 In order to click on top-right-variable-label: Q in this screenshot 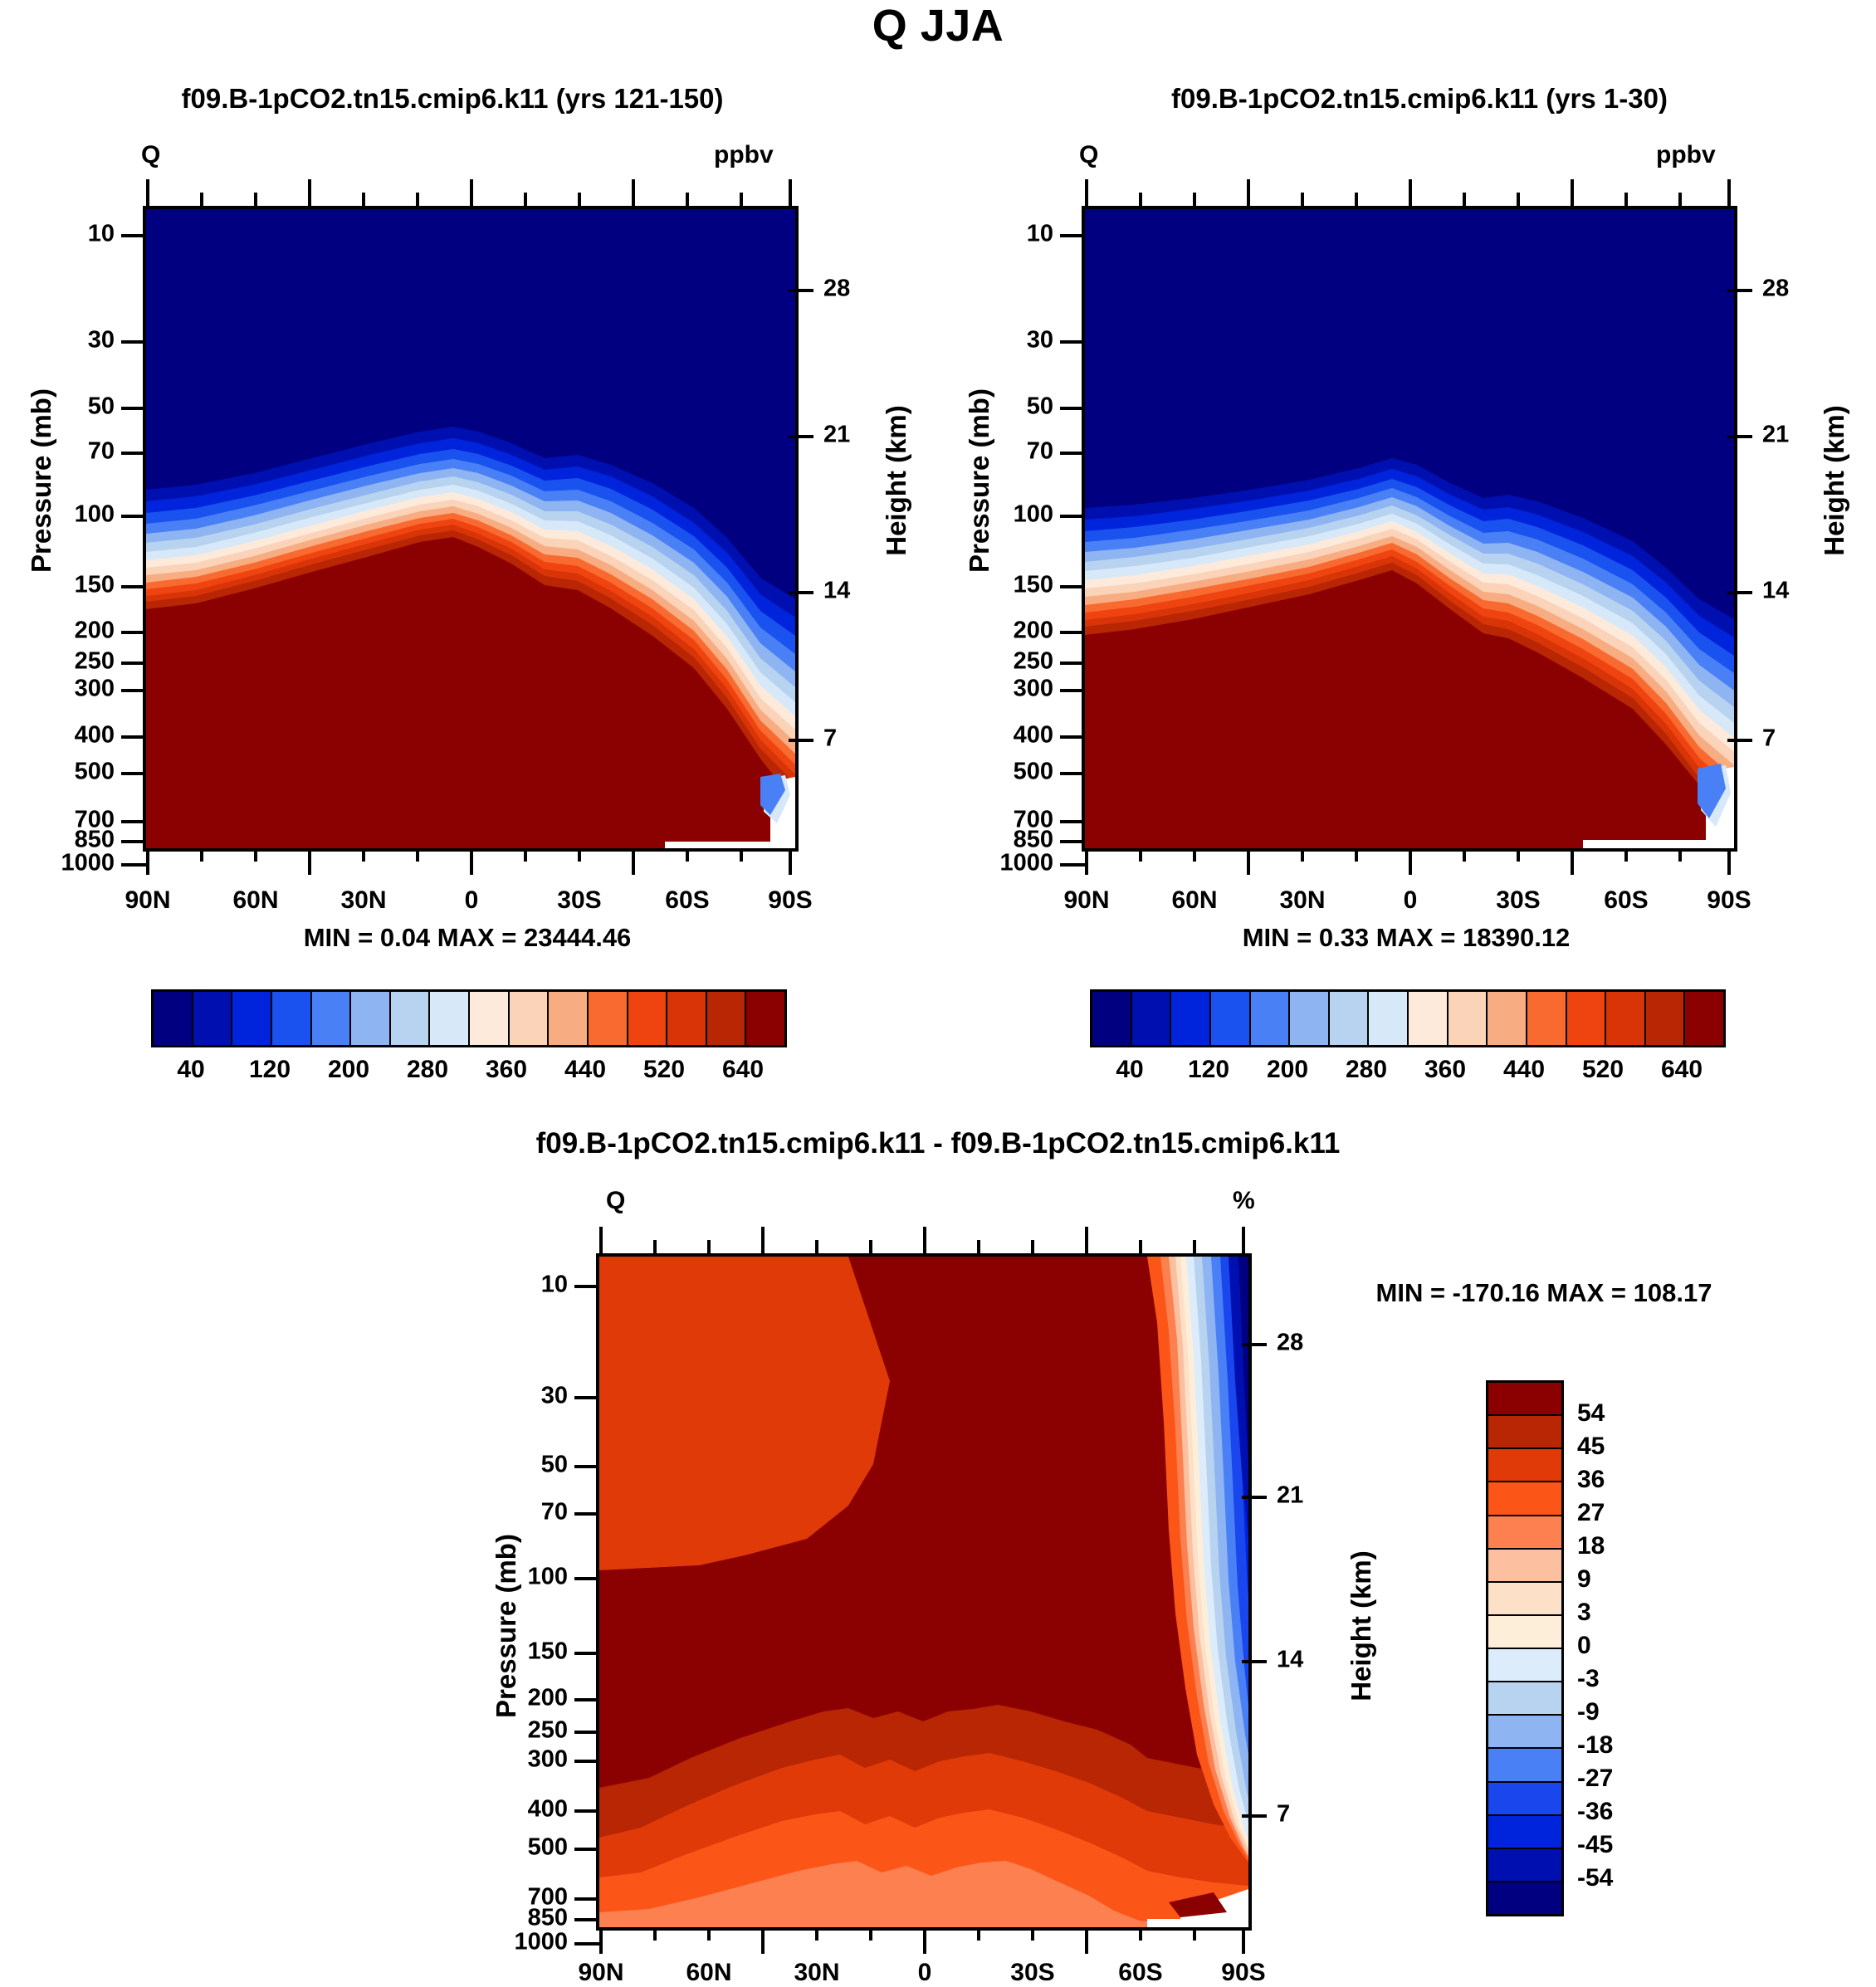, I will do `click(1089, 155)`.